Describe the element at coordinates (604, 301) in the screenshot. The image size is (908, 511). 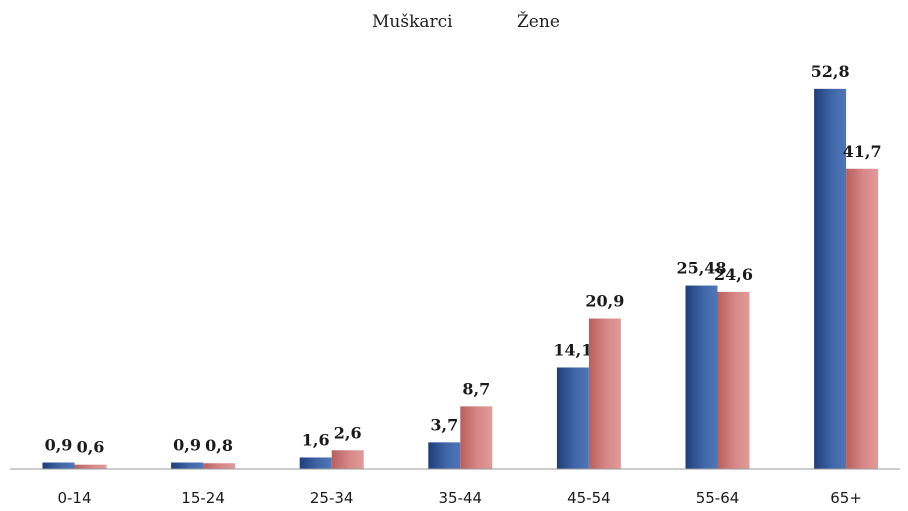
I see `data-label-series-2-45-54: 20,9` at that location.